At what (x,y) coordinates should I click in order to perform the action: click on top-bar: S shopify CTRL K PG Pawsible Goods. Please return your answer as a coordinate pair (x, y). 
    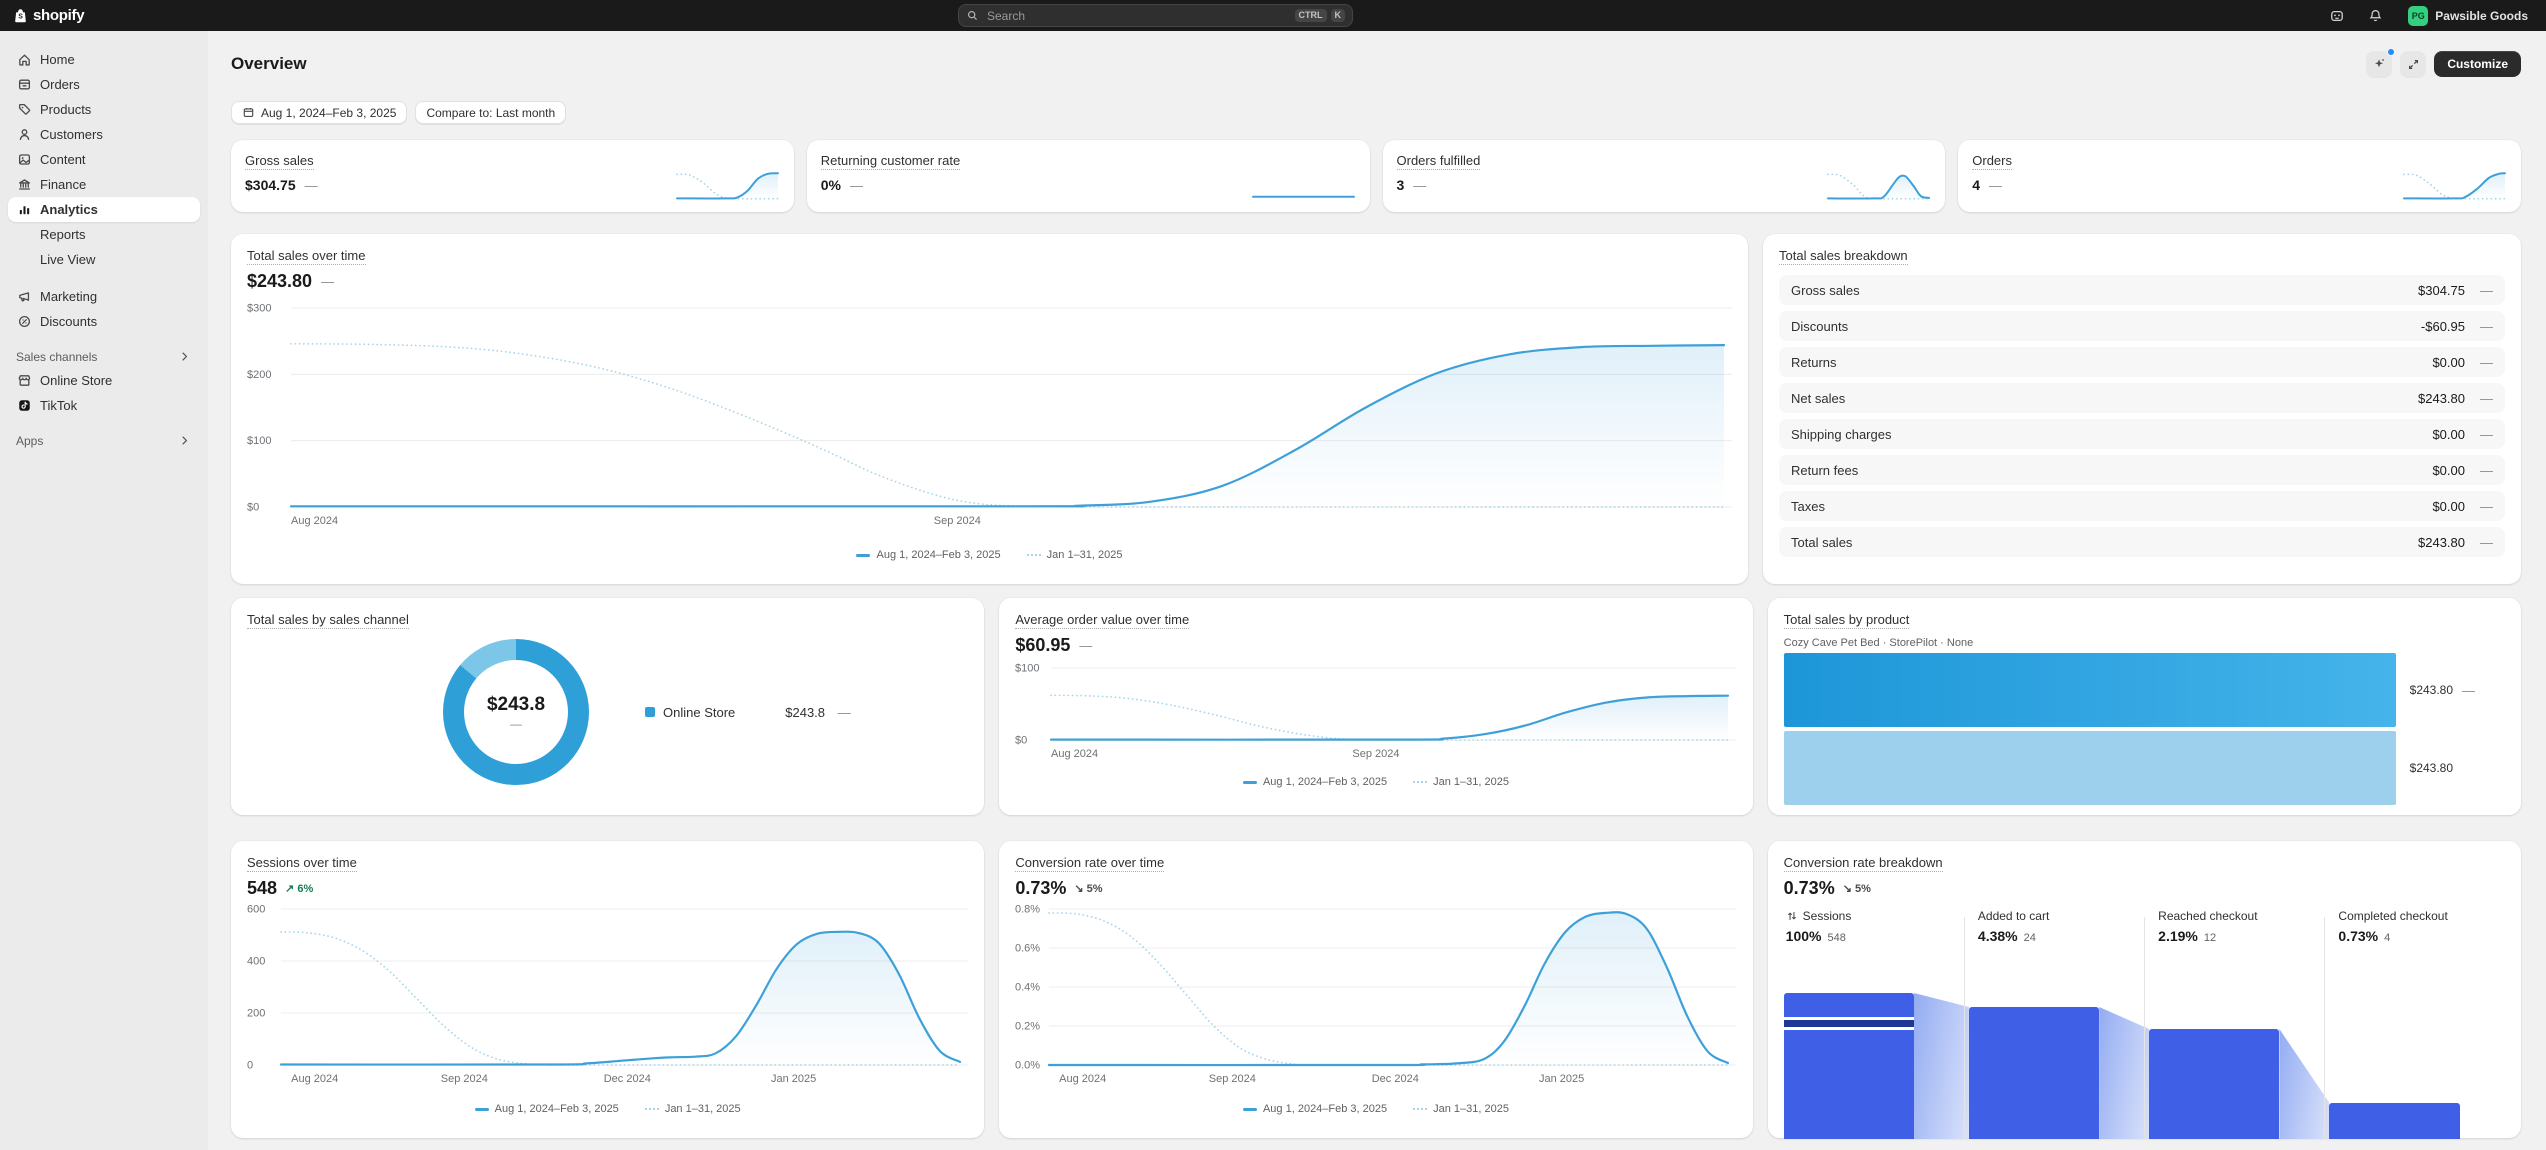
    Looking at the image, I should click on (1273, 15).